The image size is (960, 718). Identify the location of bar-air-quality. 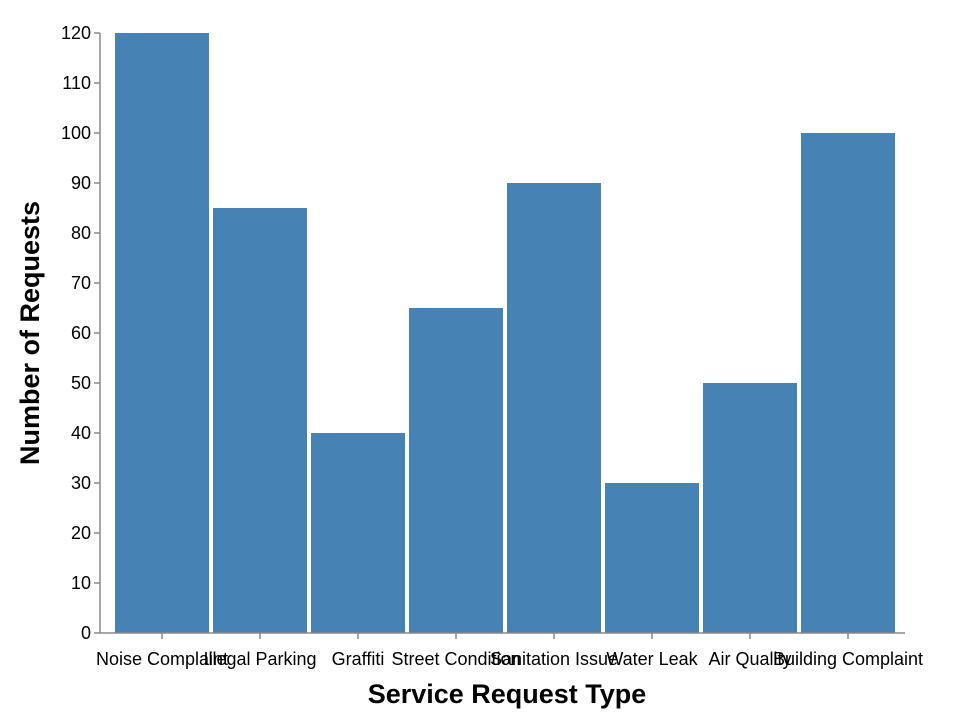
(750, 508).